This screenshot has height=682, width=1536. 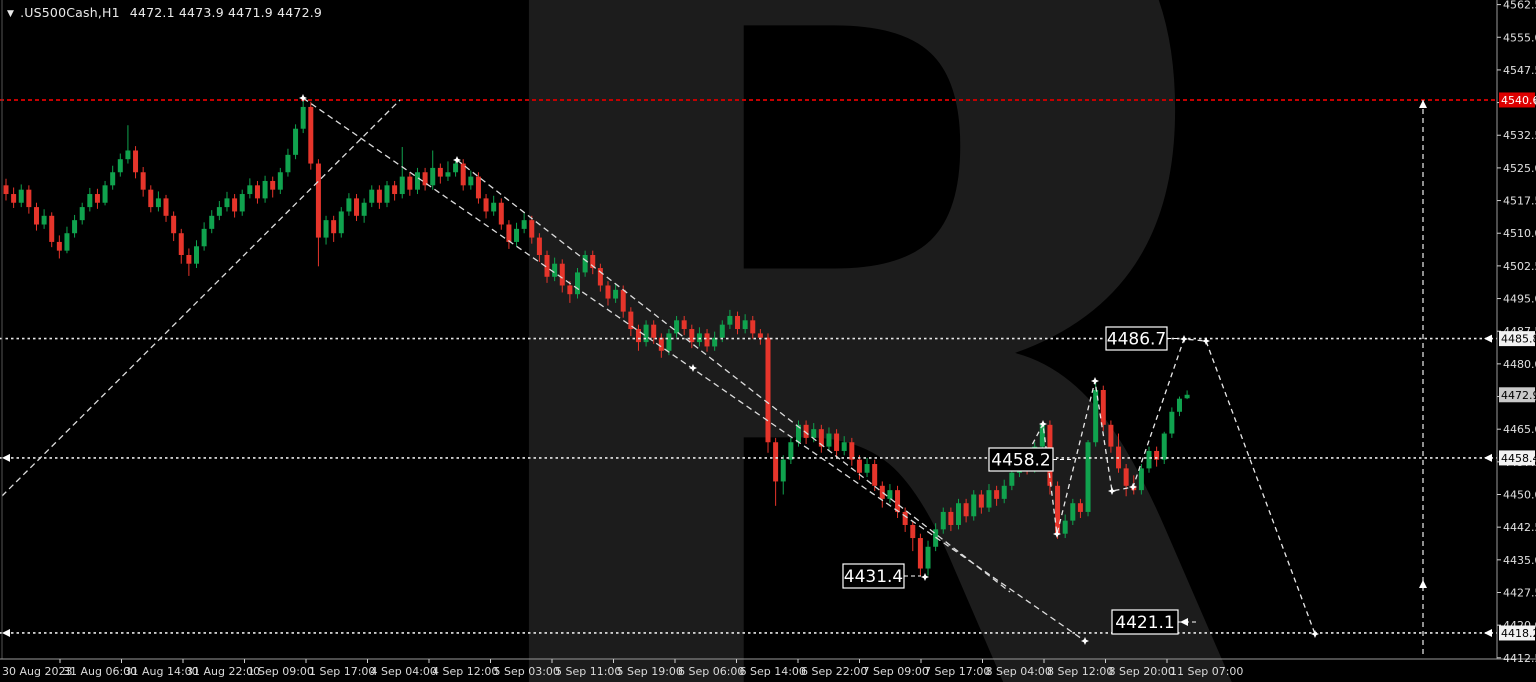 I want to click on svg-text: 31 Aug 14:00, so click(x=162, y=671).